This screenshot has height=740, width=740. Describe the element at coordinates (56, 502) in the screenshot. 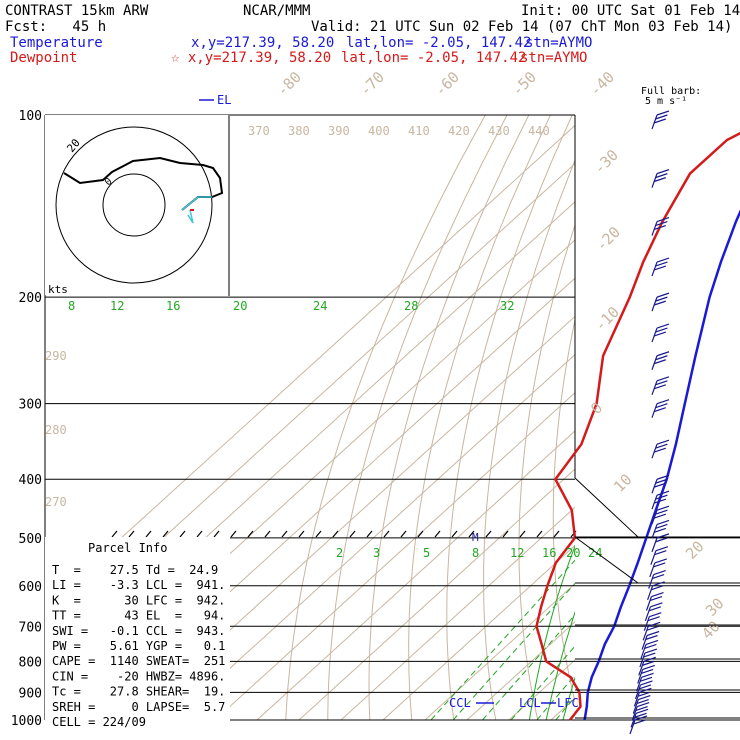

I see `theta-label: 270` at that location.